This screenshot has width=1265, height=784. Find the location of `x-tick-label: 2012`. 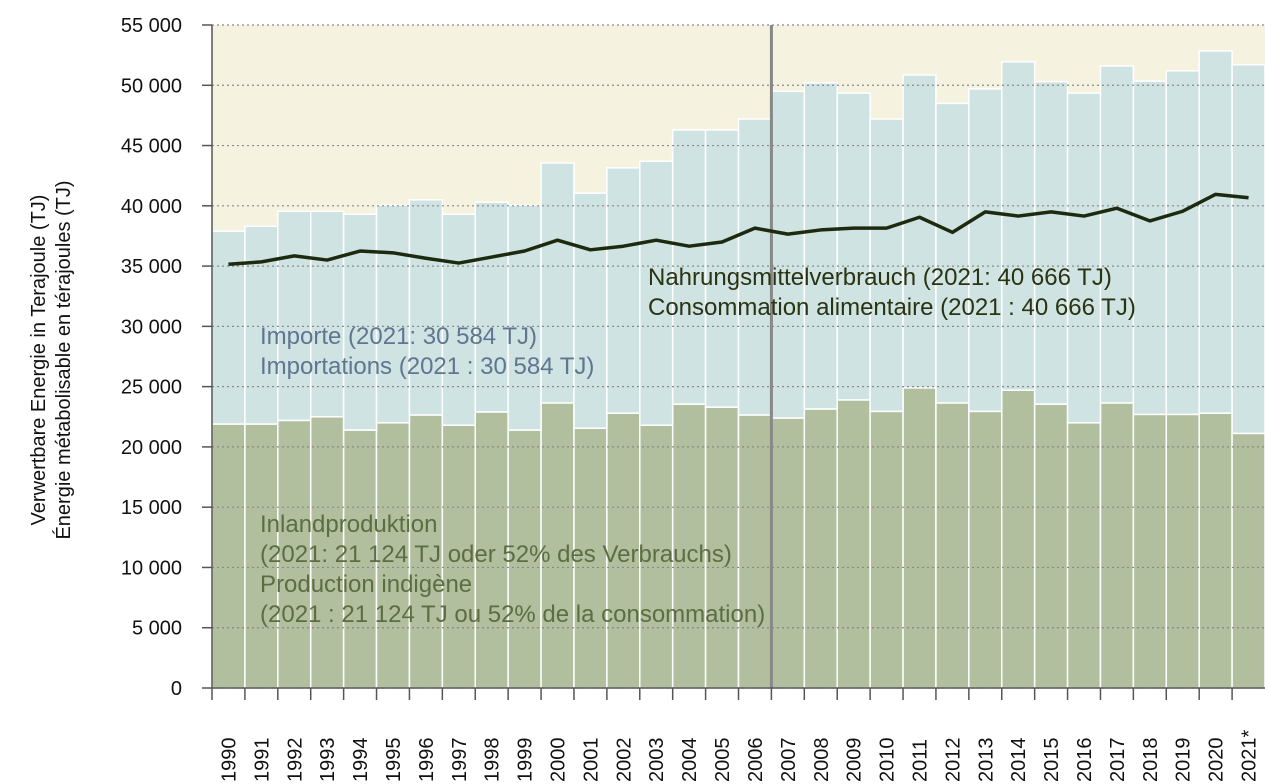

x-tick-label: 2012 is located at coordinates (953, 760).